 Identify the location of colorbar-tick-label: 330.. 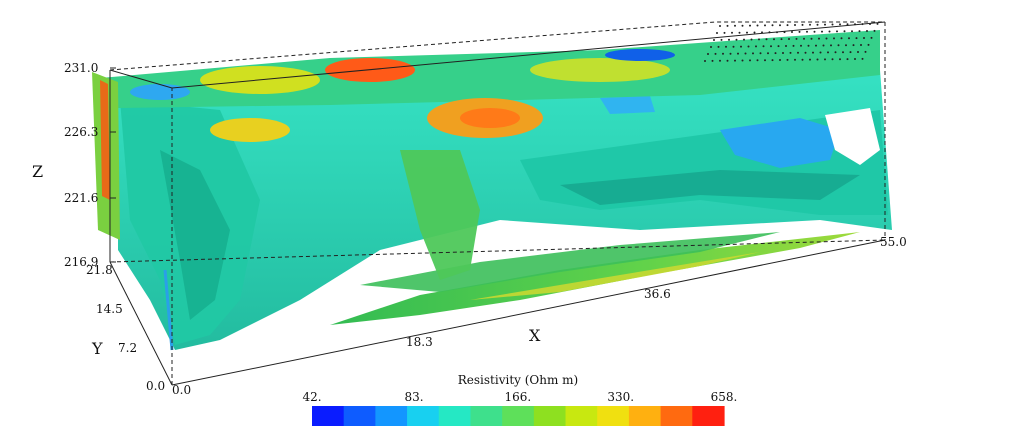
(620, 397).